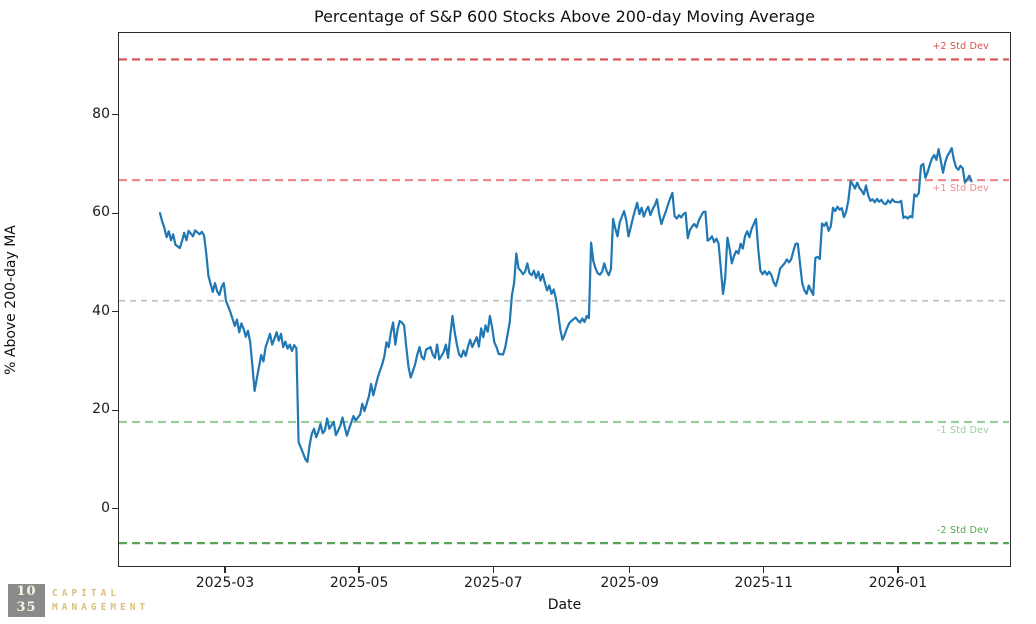  I want to click on x-tick-label-2025-05: 2025-05, so click(359, 583).